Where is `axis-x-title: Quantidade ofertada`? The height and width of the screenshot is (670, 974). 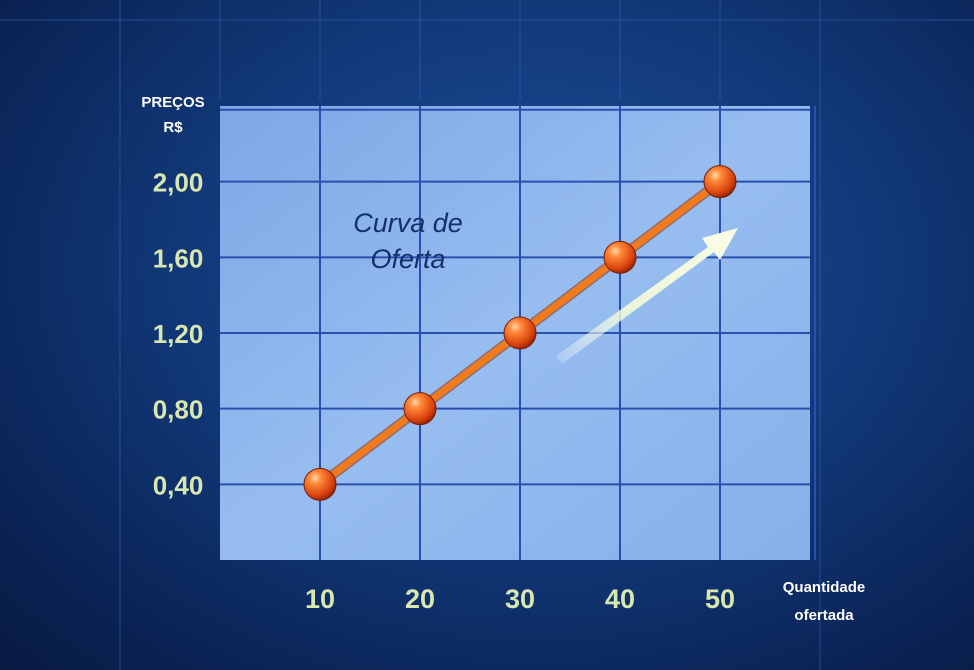
axis-x-title: Quantidade ofertada is located at coordinates (824, 601).